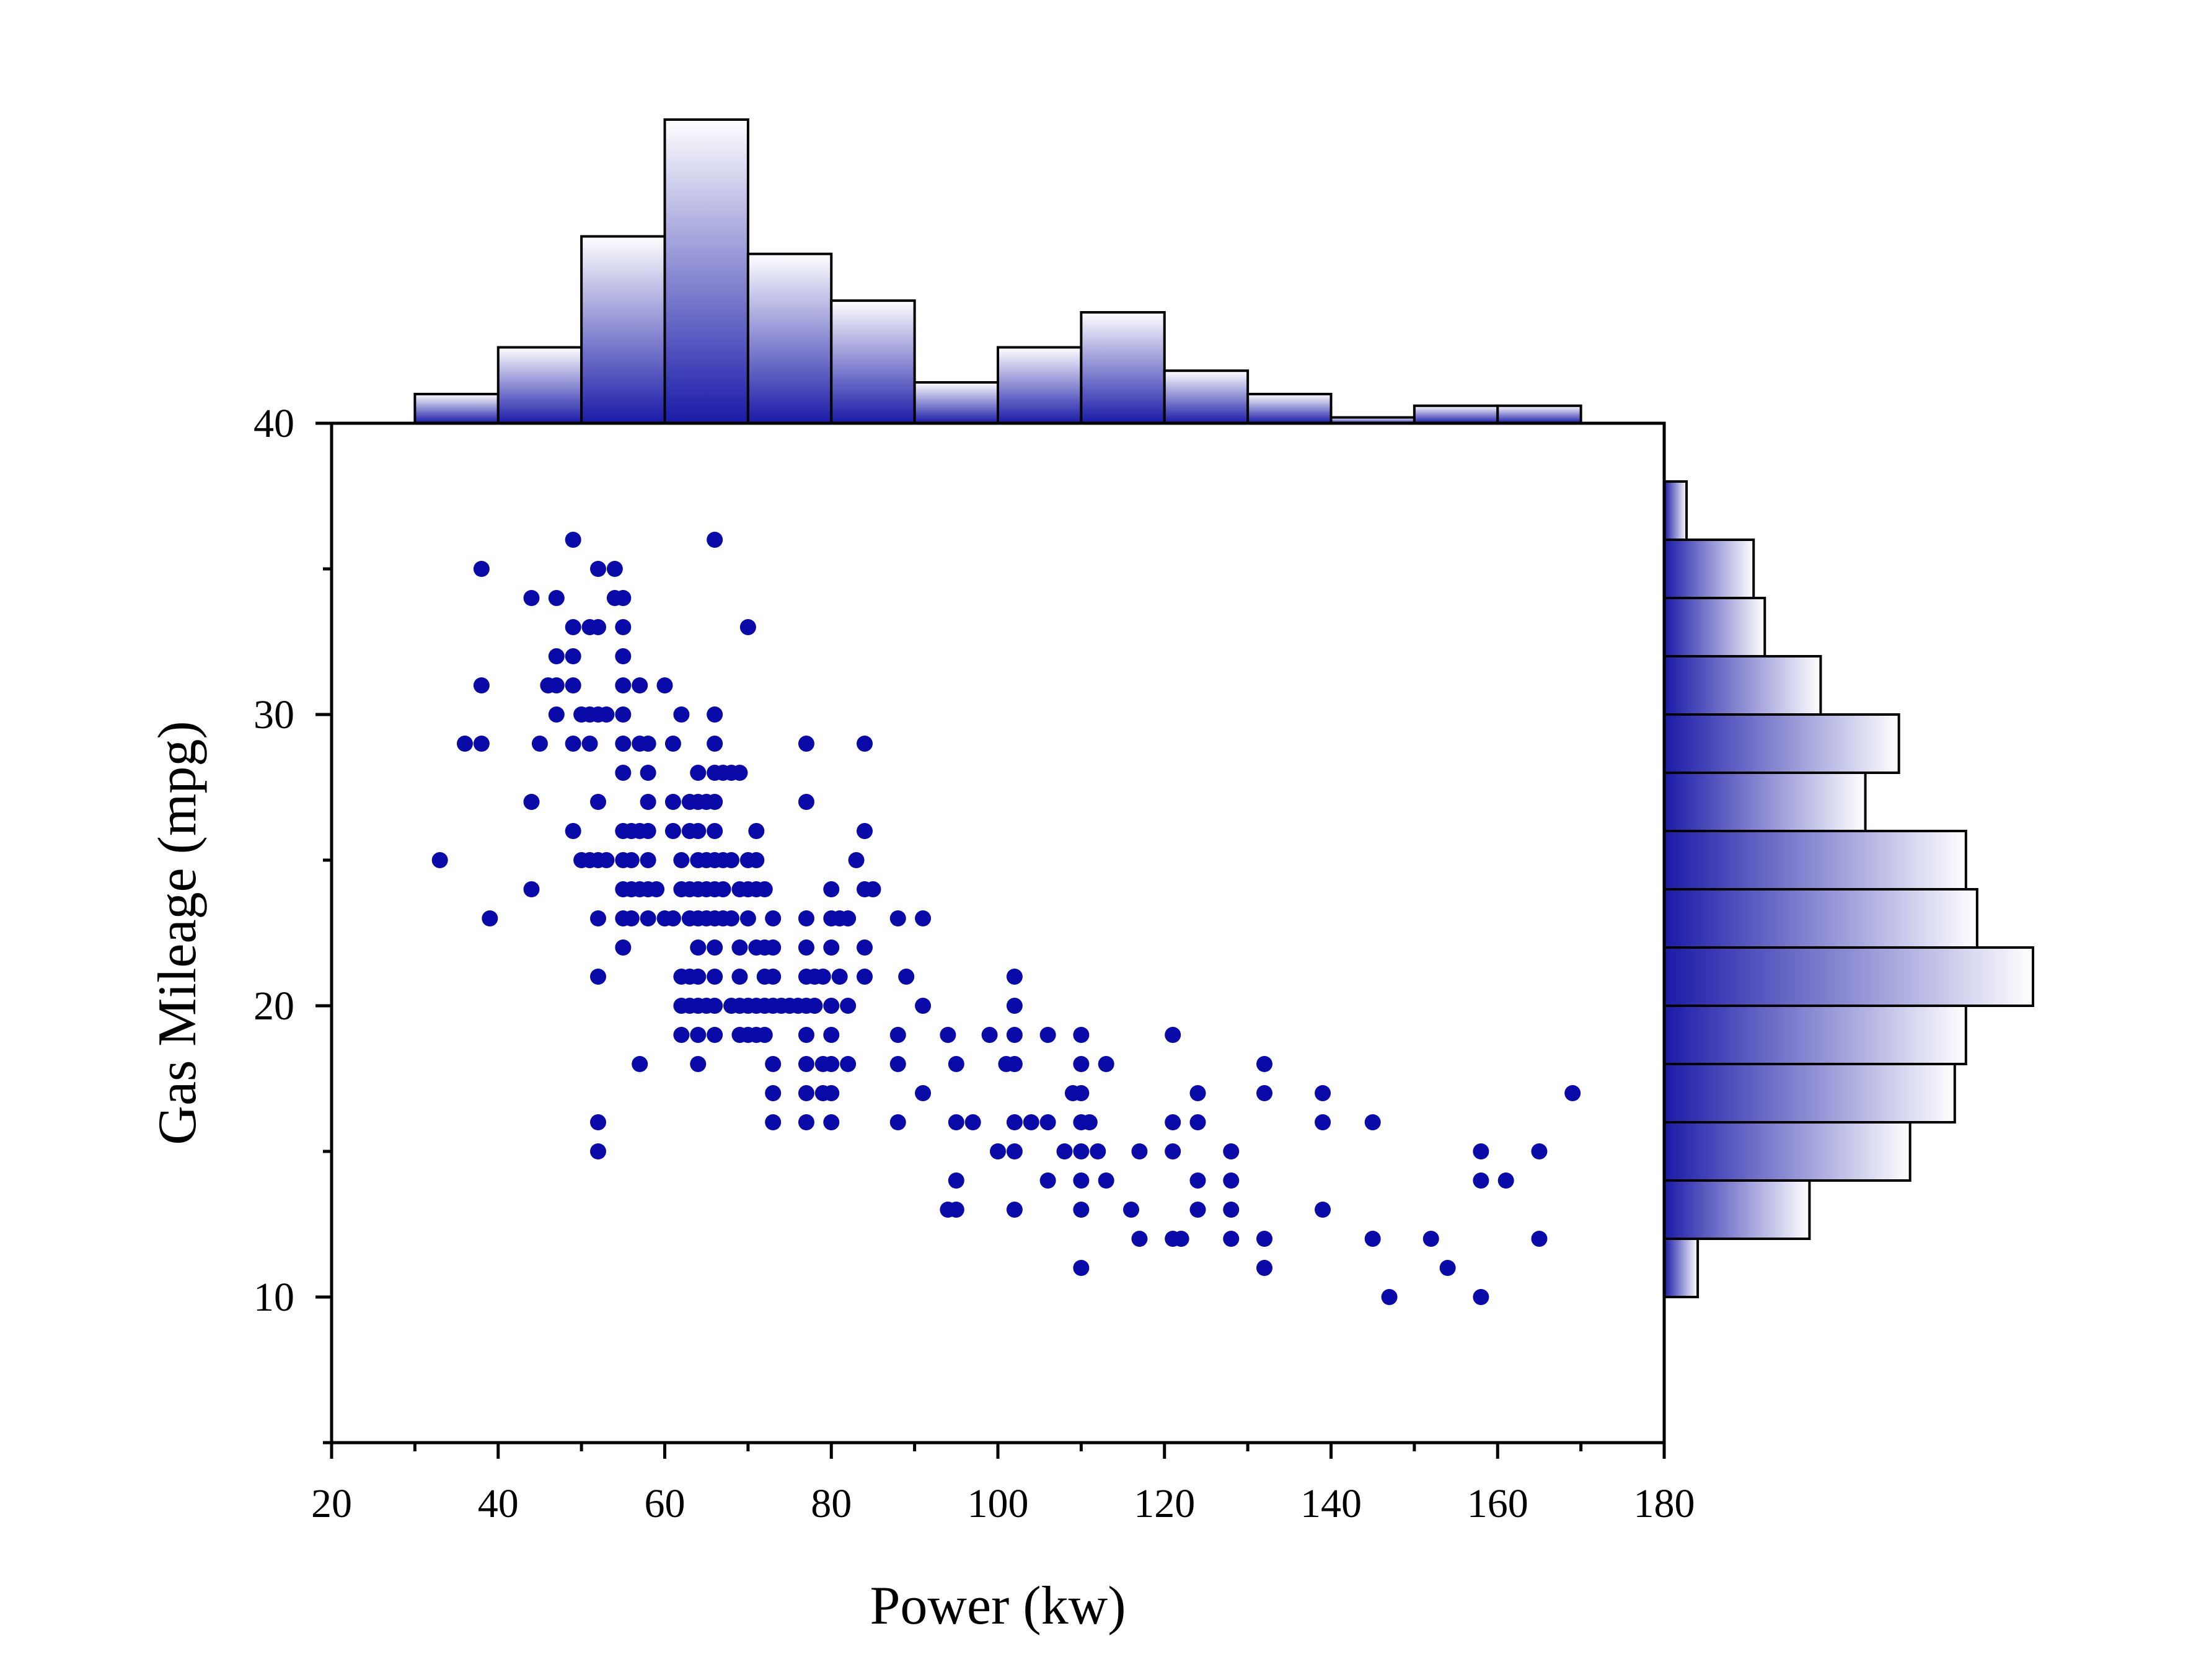  I want to click on x-marginal-histogram, so click(997, 271).